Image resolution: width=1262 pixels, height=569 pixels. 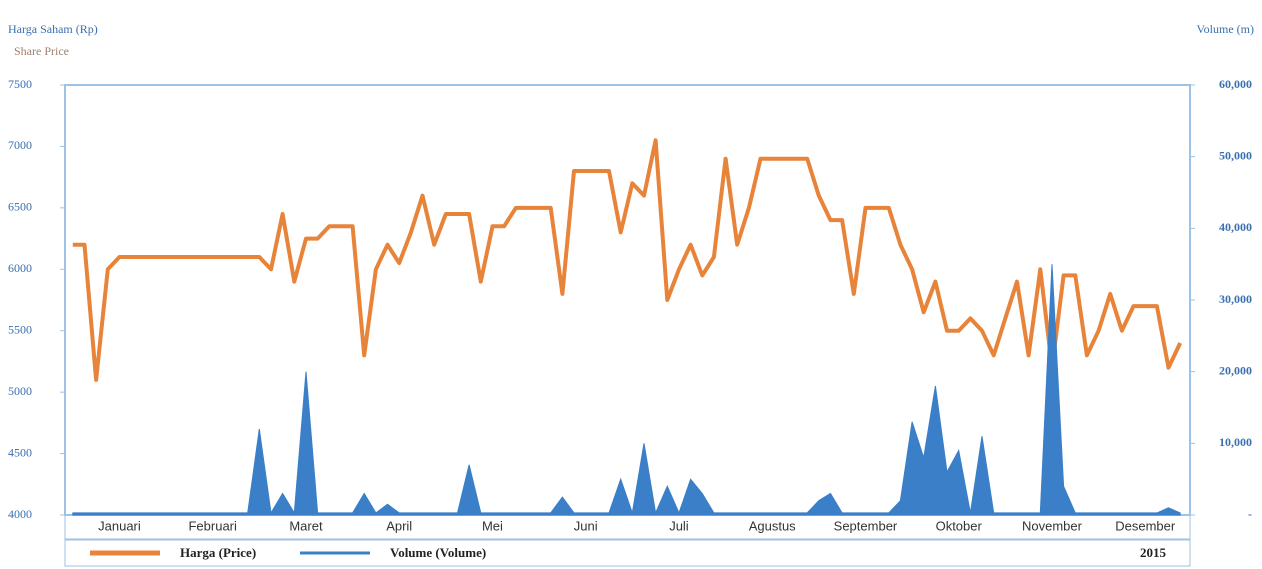 I want to click on y-tick-label: 7000, so click(x=20, y=145).